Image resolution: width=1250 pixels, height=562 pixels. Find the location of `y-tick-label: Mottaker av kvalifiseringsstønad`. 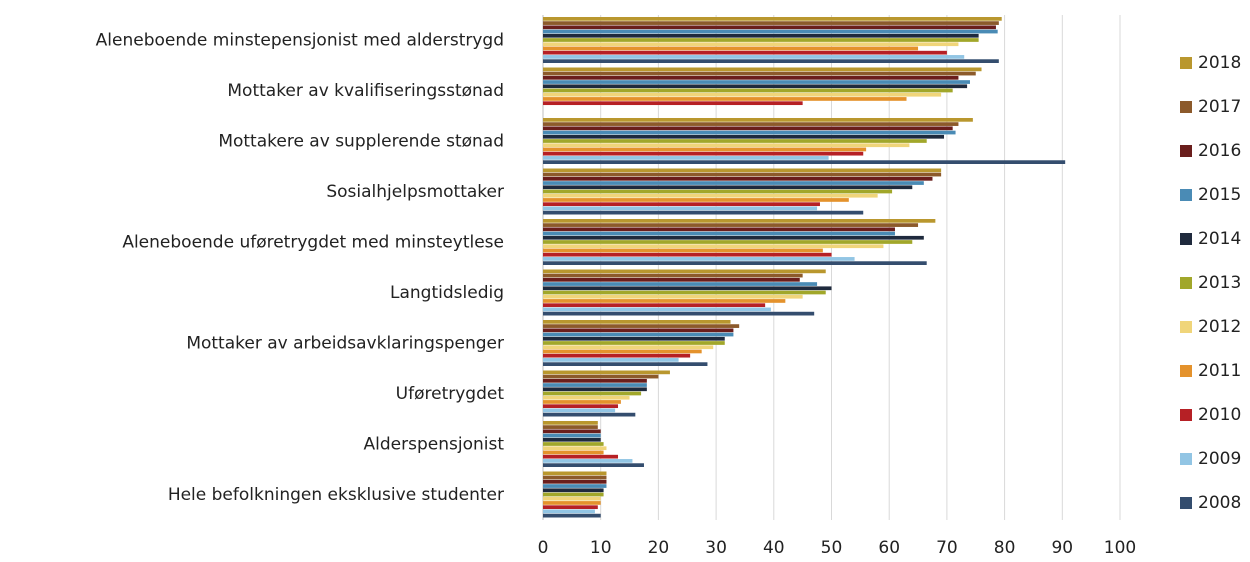

y-tick-label: Mottaker av kvalifiseringsstønad is located at coordinates (365, 91).